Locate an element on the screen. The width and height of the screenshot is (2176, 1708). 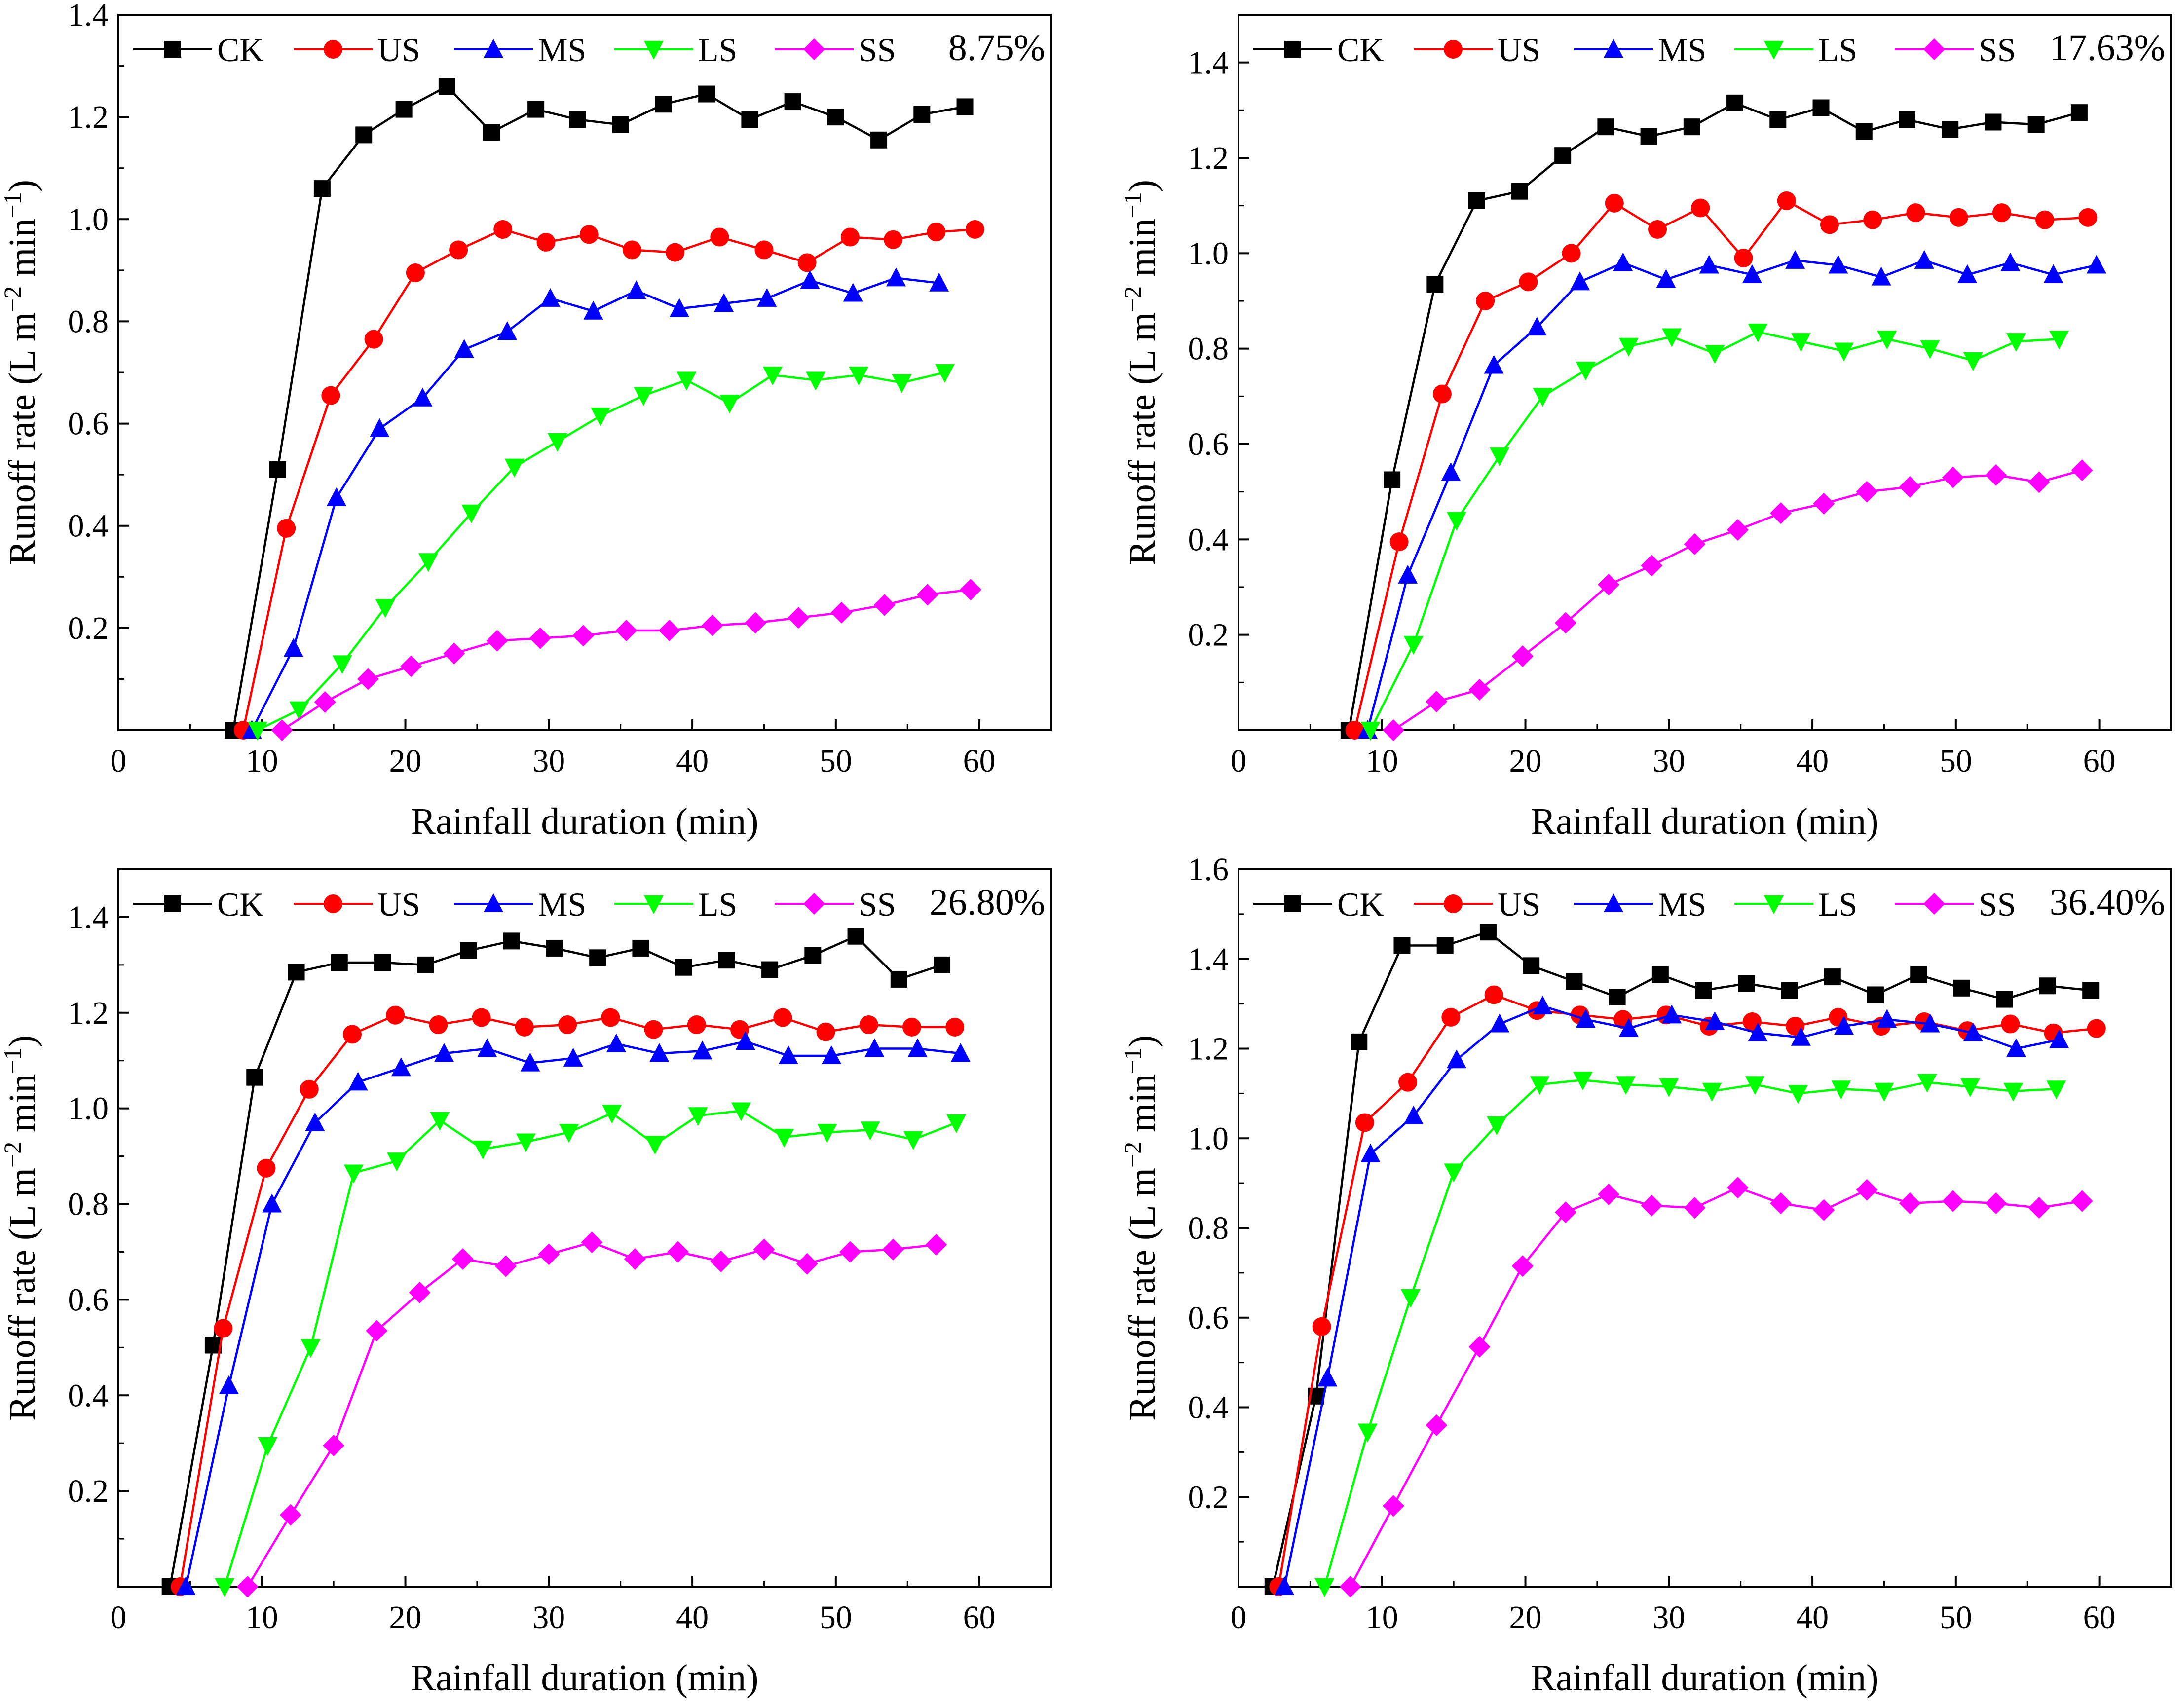
y-tick-label: 0.2 is located at coordinates (1209, 635).